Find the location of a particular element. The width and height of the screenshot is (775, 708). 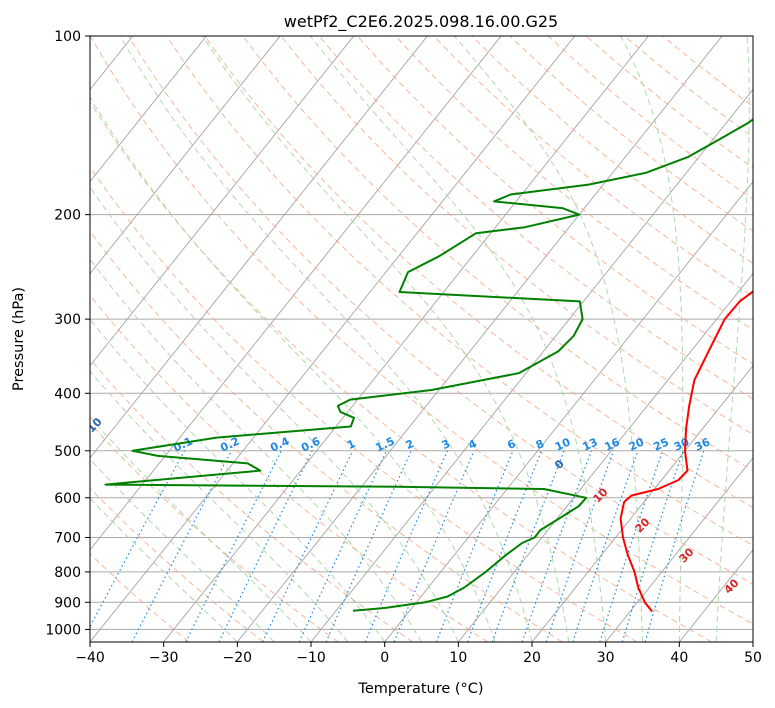

dry-adiabat is located at coordinates (140, 597).